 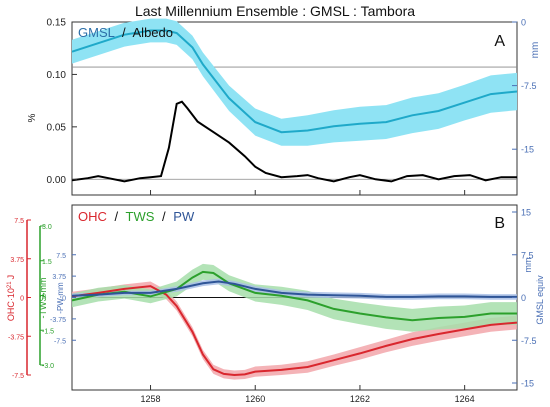 I want to click on panel-a-left-tick-label: 0.00, so click(x=57, y=180).